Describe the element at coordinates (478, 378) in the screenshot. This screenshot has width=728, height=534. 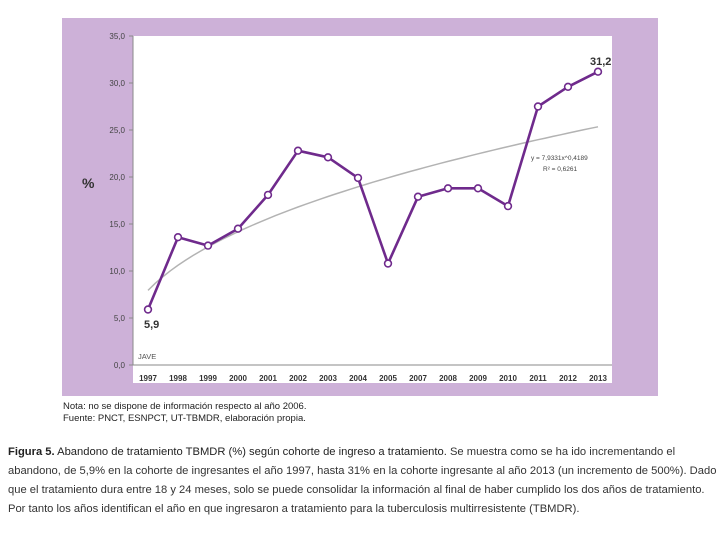
I see `x-tick-label: 2009` at that location.